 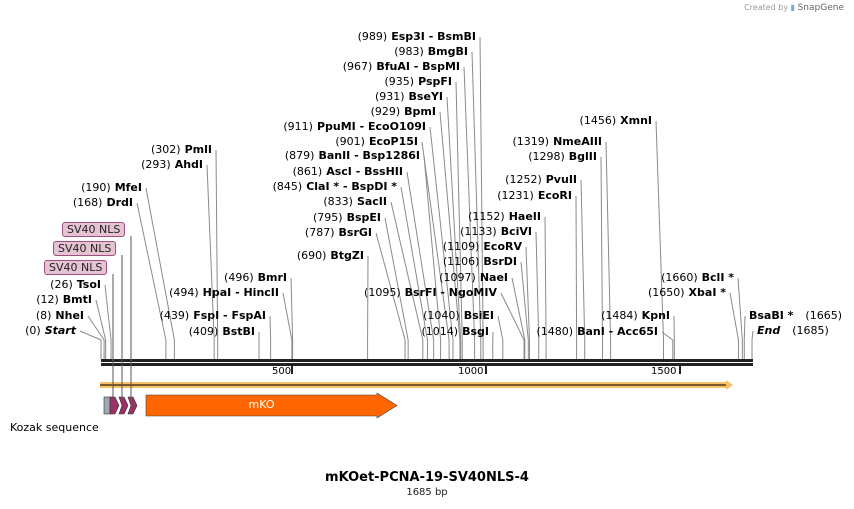 I want to click on mko-feature-arrow, so click(x=271, y=405).